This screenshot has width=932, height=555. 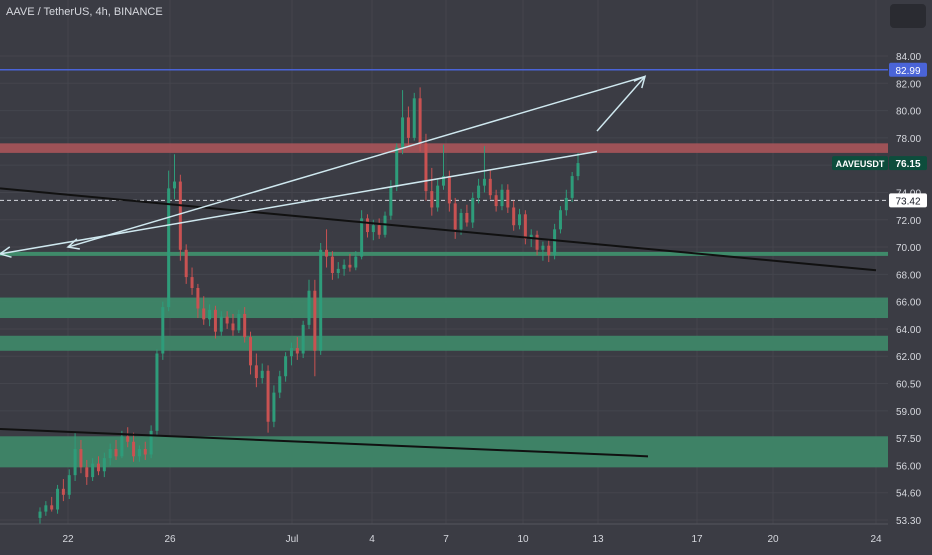 I want to click on symbol-title: AAVE / TetherUS, 4h, BINANCE, so click(x=84, y=12).